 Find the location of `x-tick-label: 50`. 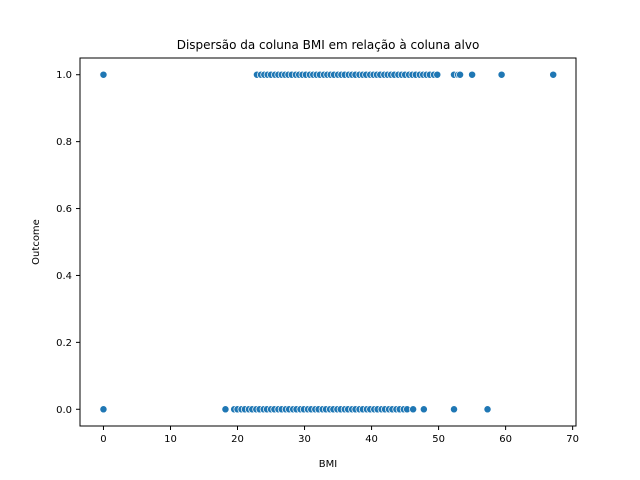

x-tick-label: 50 is located at coordinates (438, 439).